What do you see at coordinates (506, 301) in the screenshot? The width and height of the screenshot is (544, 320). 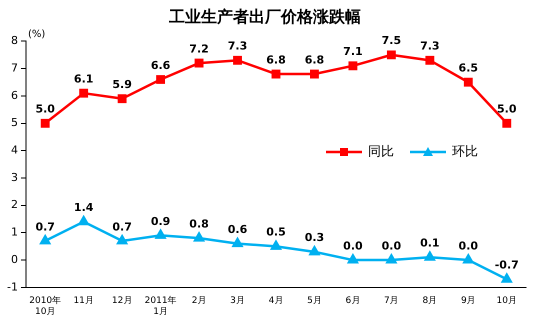 I see `x-tick-label: 10月` at bounding box center [506, 301].